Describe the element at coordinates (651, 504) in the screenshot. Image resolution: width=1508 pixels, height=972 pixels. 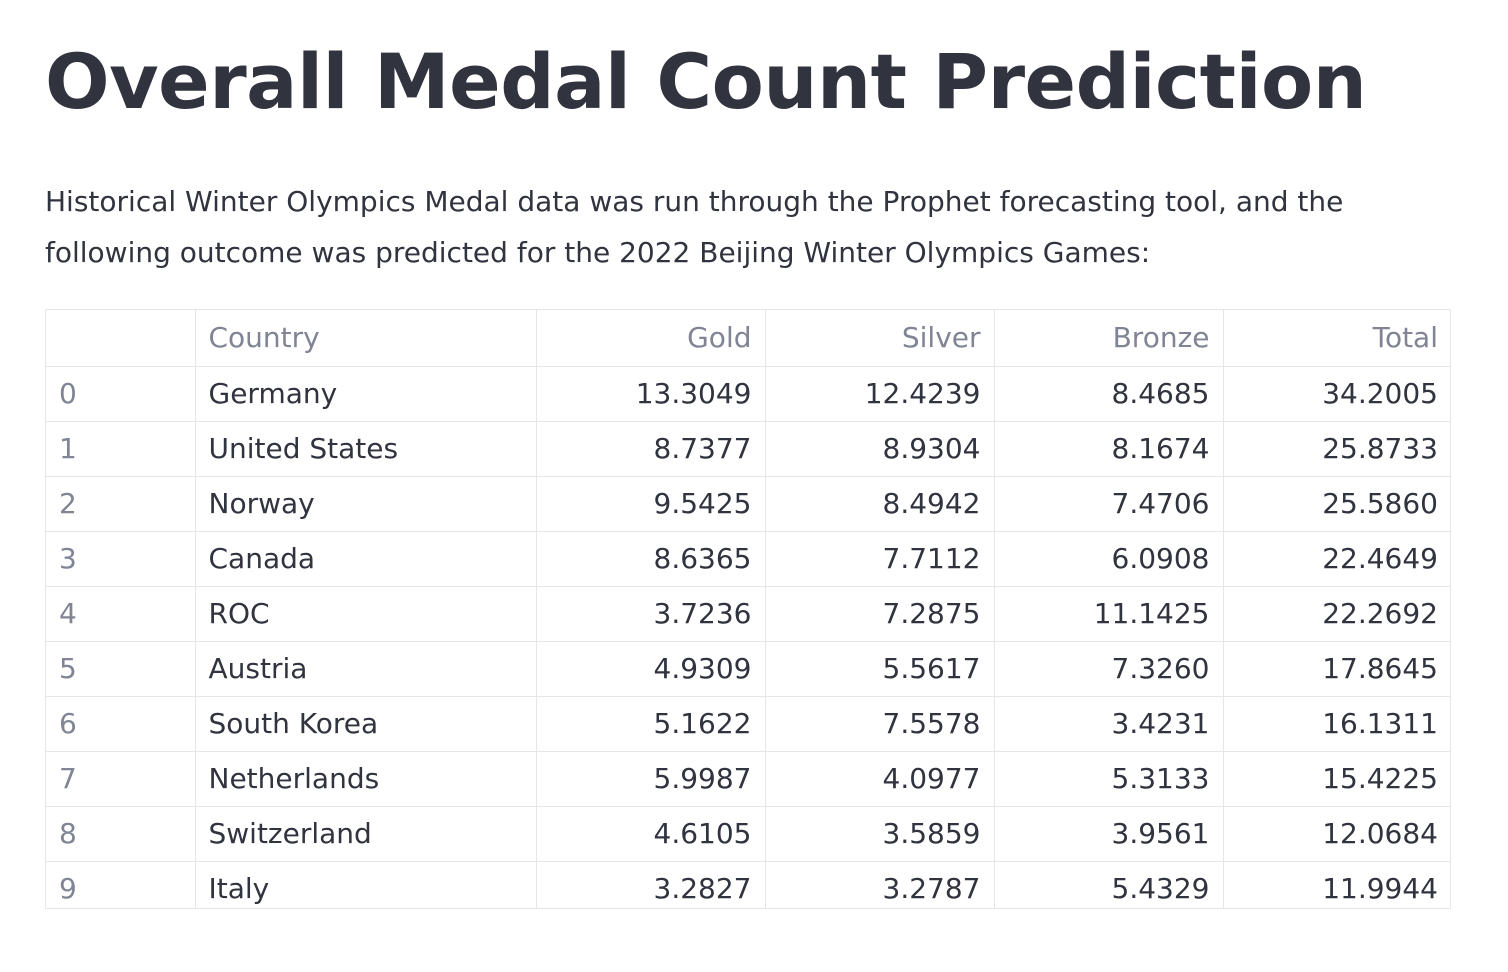
I see `gold-cell: 9.5425` at that location.